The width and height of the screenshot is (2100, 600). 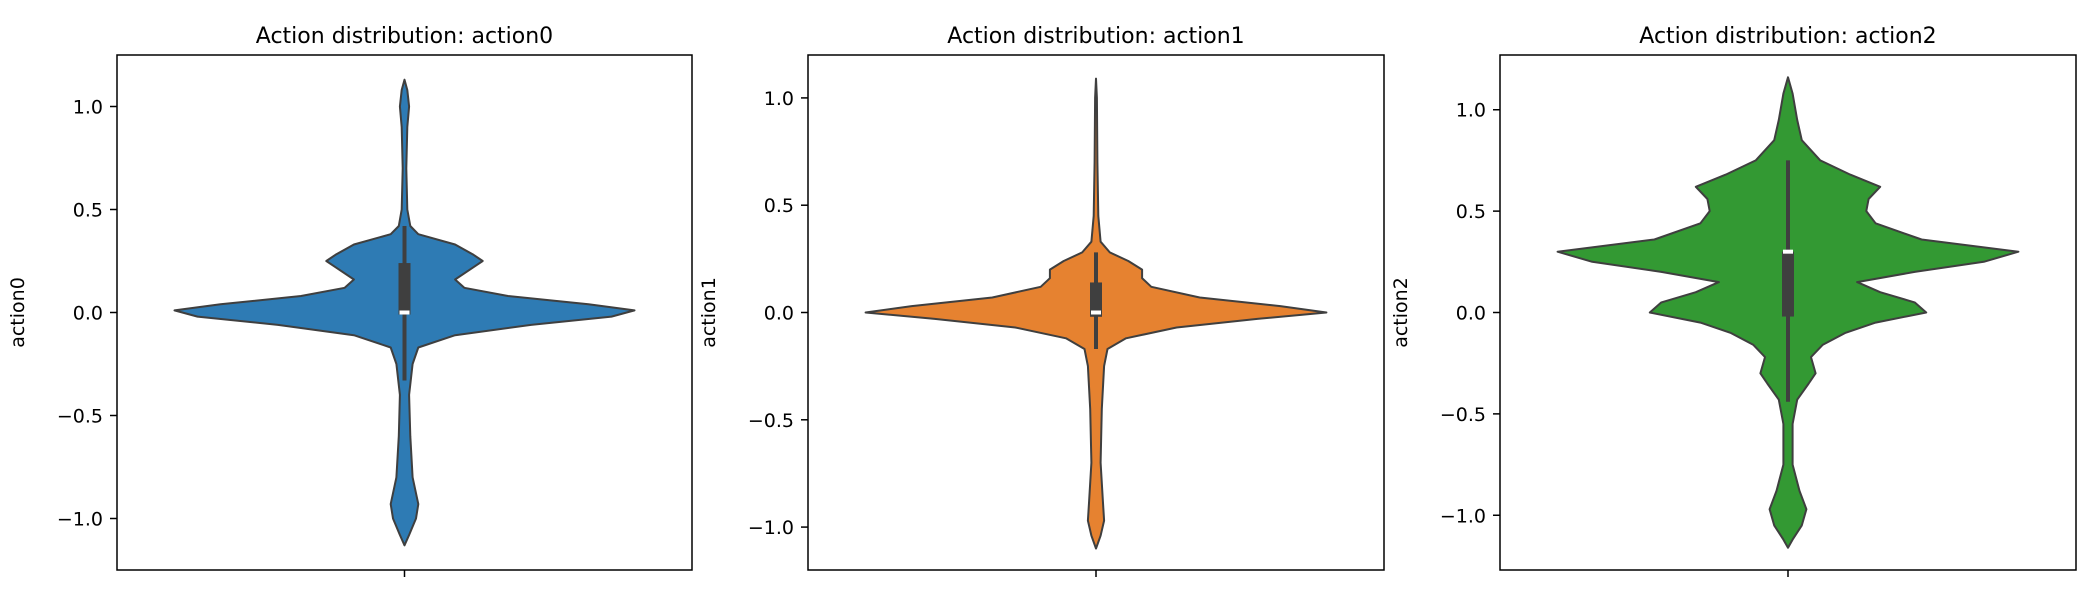 What do you see at coordinates (18, 312) in the screenshot?
I see `y-axis-label: action0` at bounding box center [18, 312].